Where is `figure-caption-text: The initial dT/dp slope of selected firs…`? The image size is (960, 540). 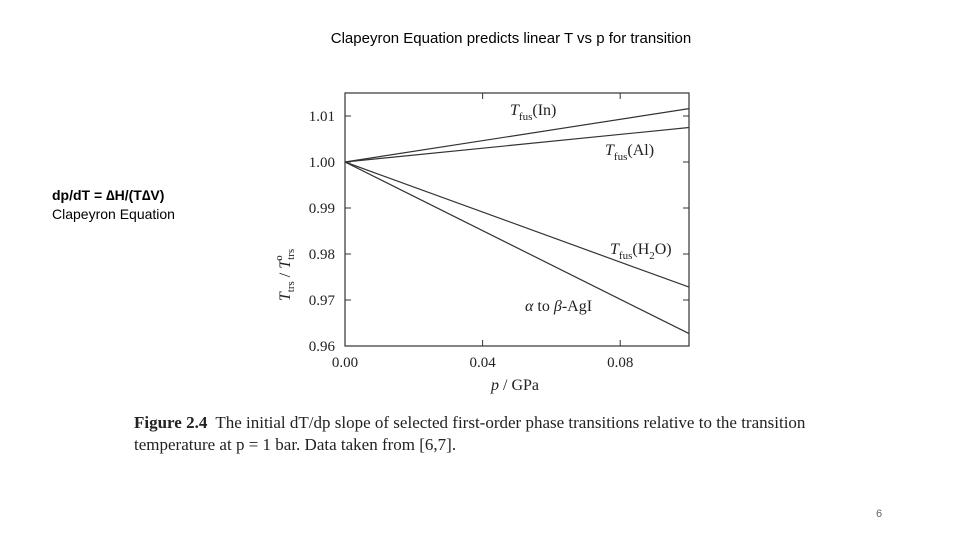 figure-caption-text: The initial dT/dp slope of selected firs… is located at coordinates (470, 433).